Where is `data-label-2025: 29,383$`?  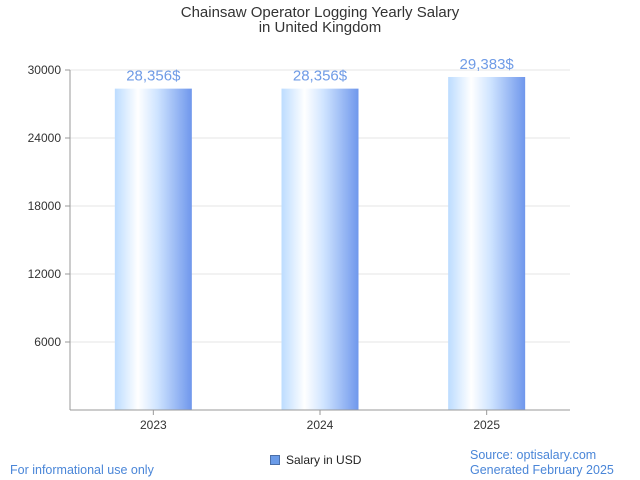
data-label-2025: 29,383$ is located at coordinates (487, 64).